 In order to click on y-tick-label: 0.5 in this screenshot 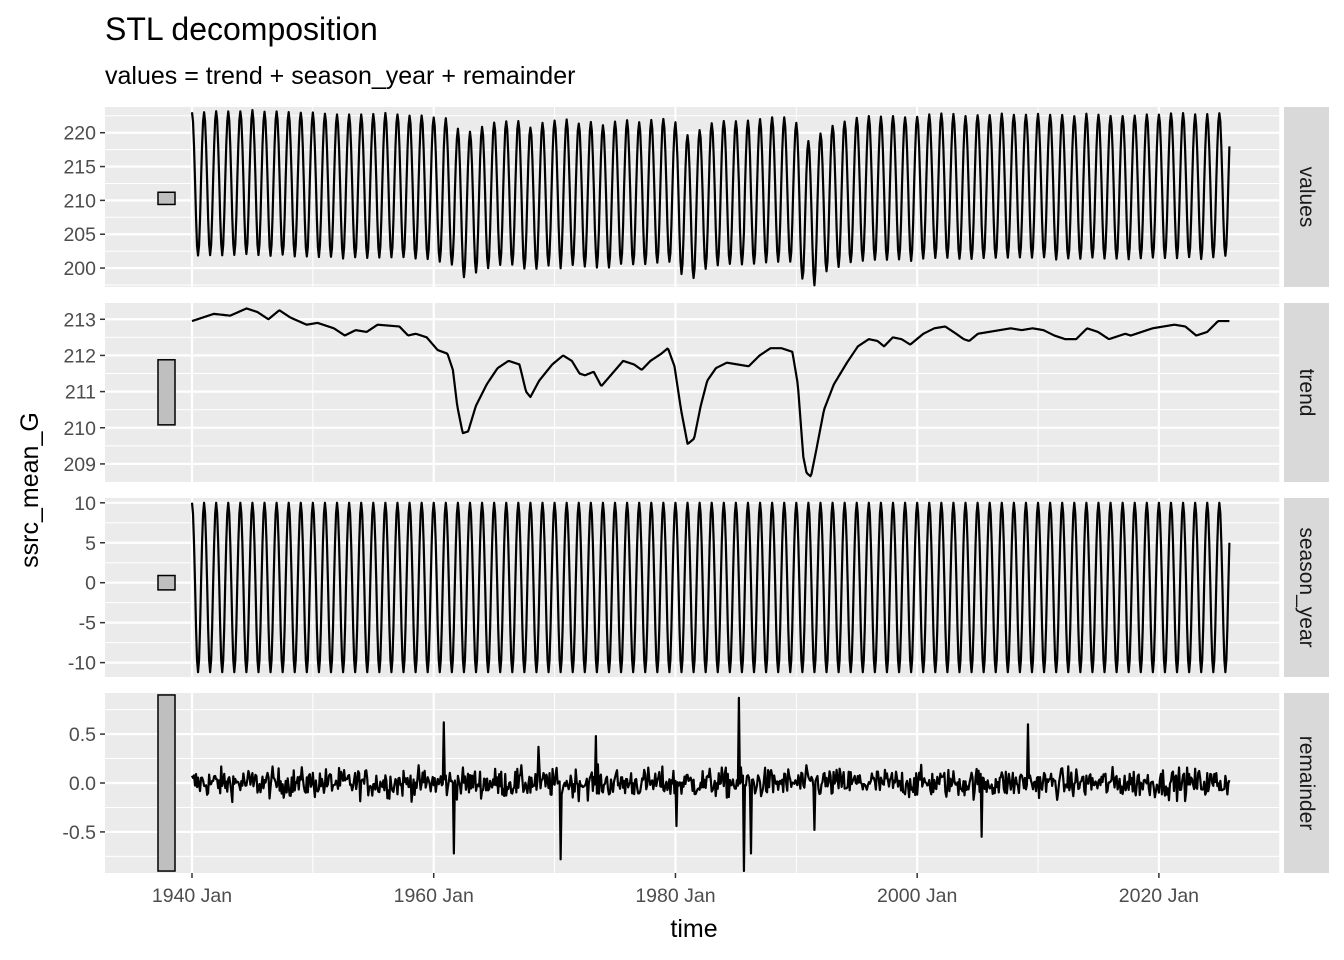, I will do `click(82, 735)`.